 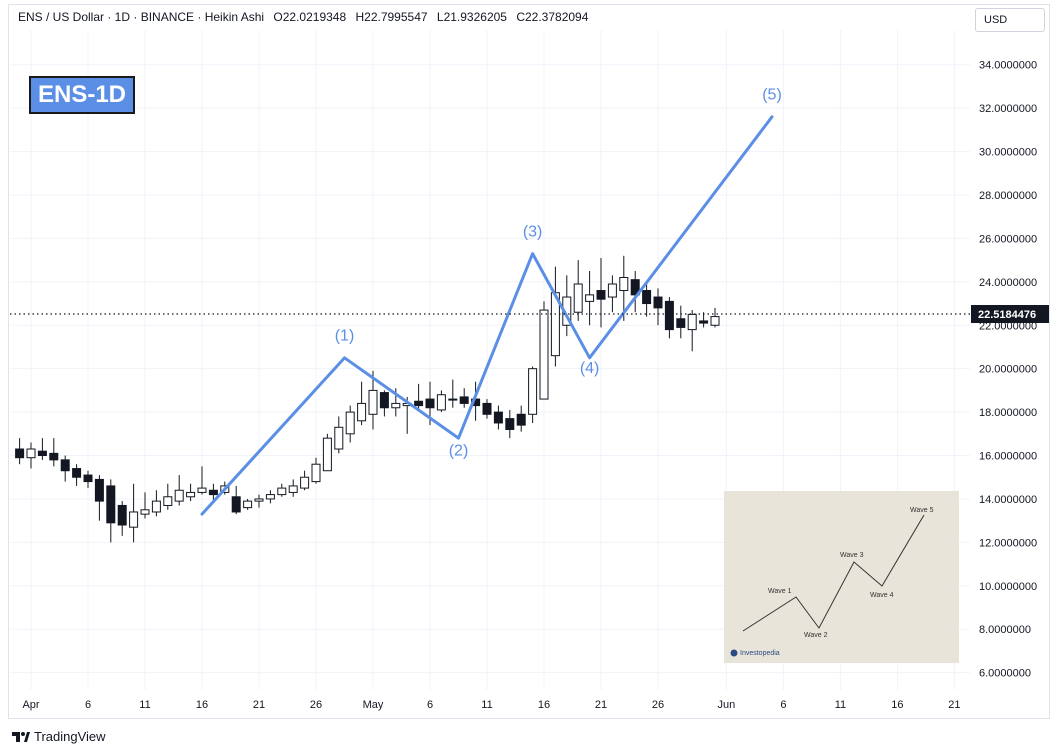 I want to click on currency-selector: USD, so click(x=1010, y=20).